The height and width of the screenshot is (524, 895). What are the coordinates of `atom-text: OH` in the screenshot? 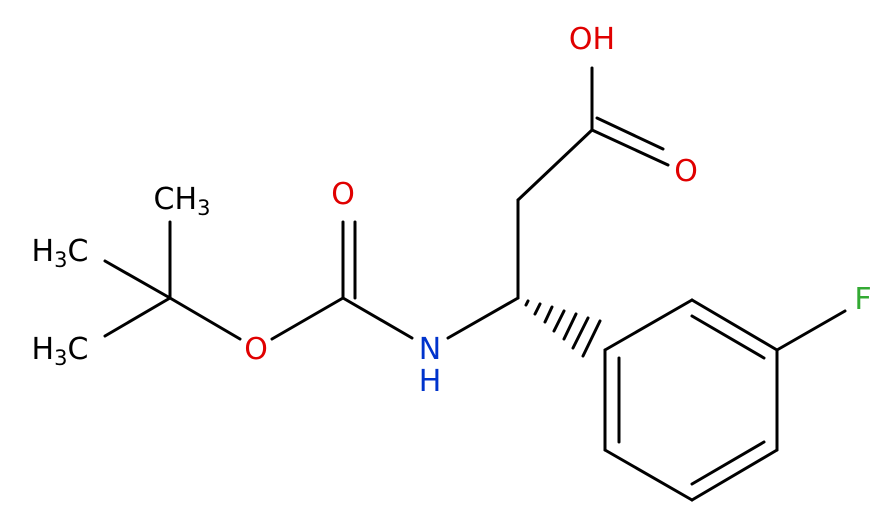 It's located at (592, 39).